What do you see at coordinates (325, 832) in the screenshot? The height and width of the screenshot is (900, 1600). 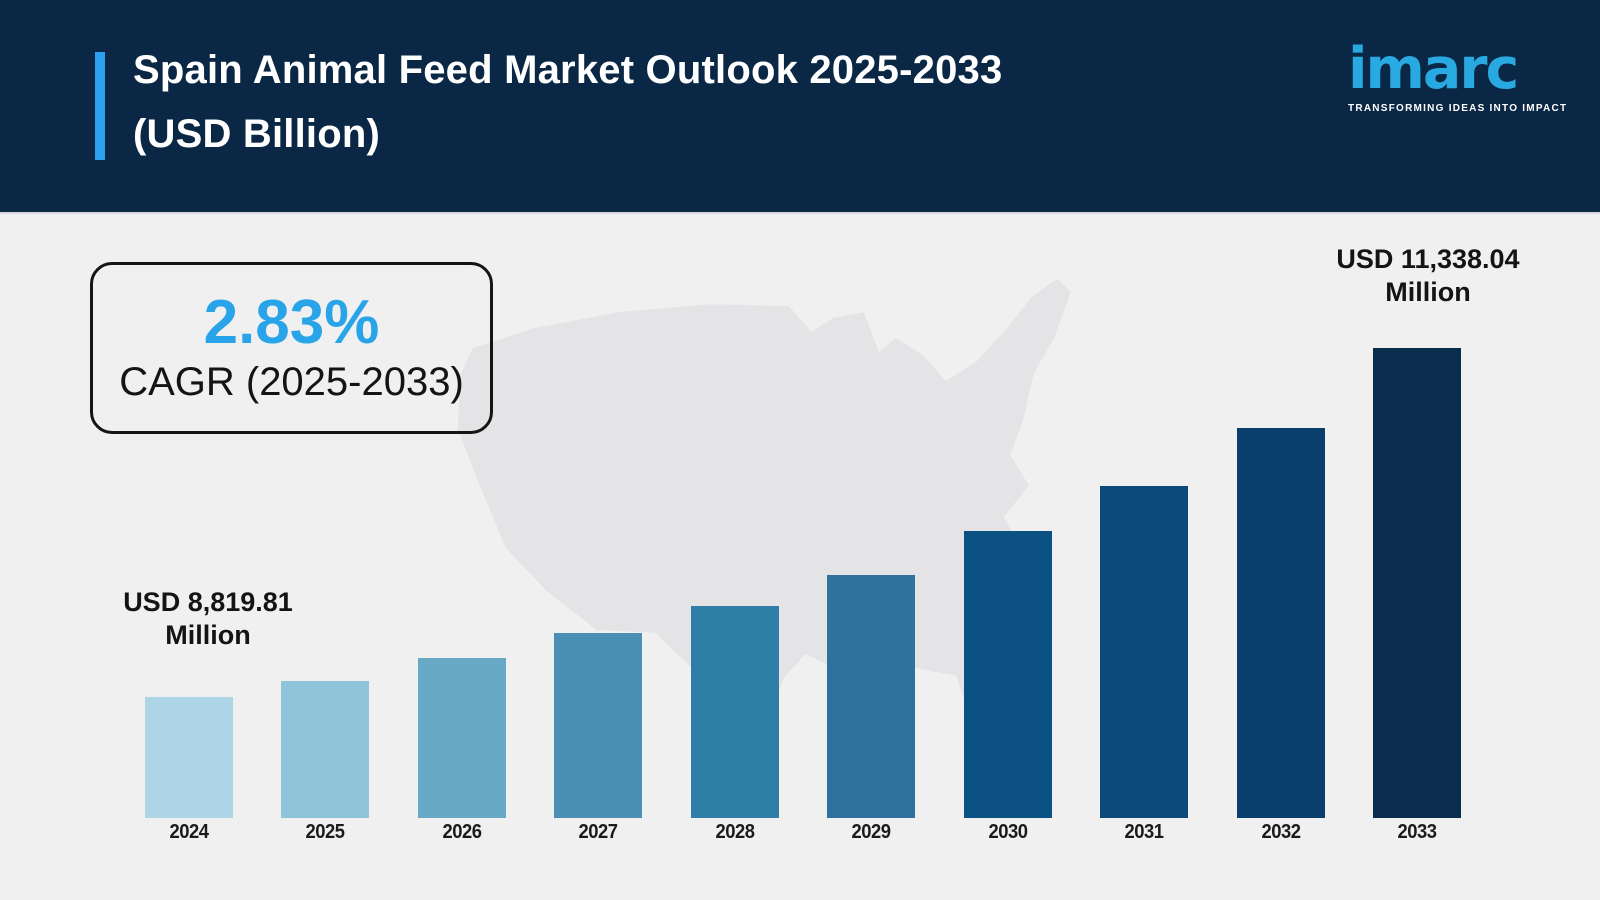 I see `year-label-2025: 2025` at bounding box center [325, 832].